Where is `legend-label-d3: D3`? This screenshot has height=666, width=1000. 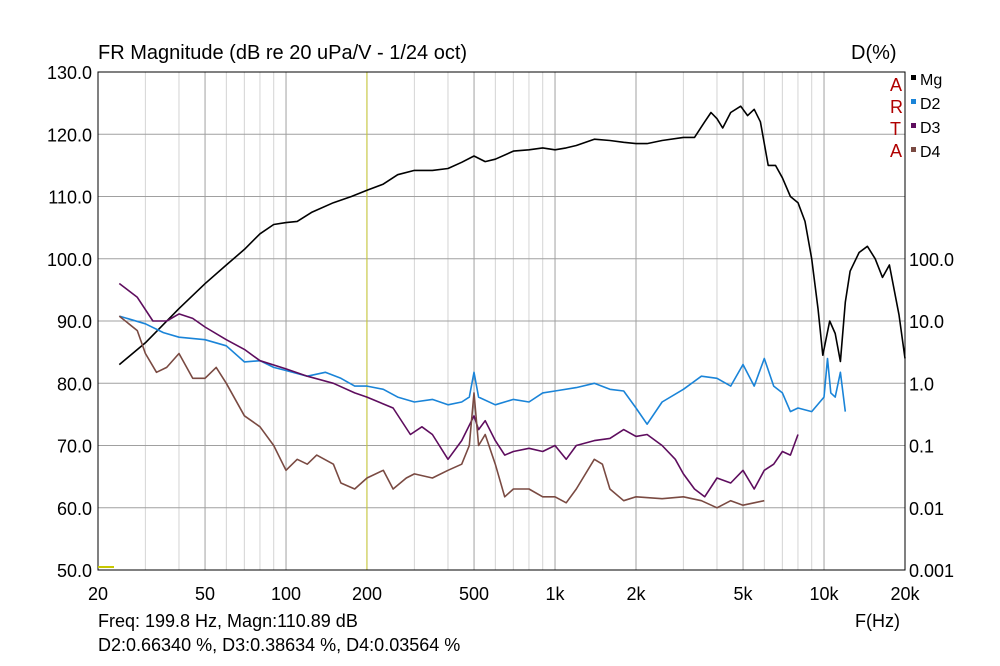
legend-label-d3: D3 is located at coordinates (930, 128).